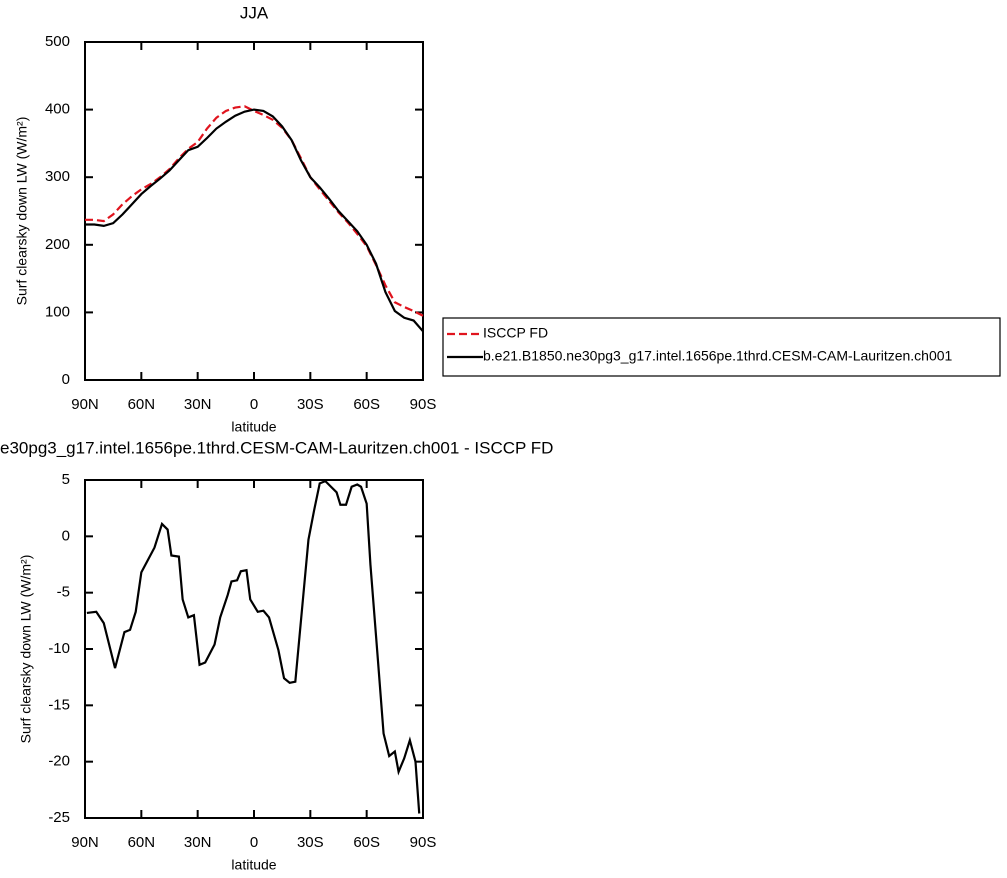 The height and width of the screenshot is (878, 1007). What do you see at coordinates (57, 109) in the screenshot?
I see `y-tick-label: 400` at bounding box center [57, 109].